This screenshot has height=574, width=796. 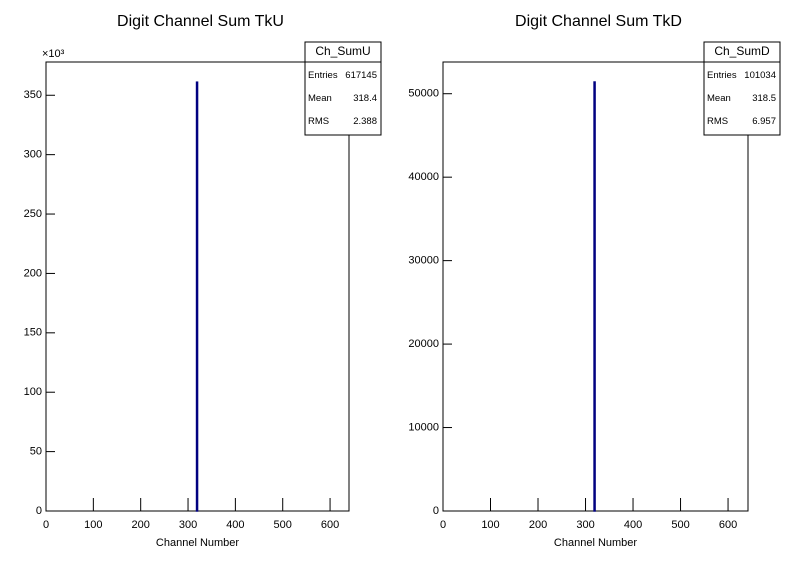 What do you see at coordinates (423, 94) in the screenshot?
I see `y-tick-label: 50000` at bounding box center [423, 94].